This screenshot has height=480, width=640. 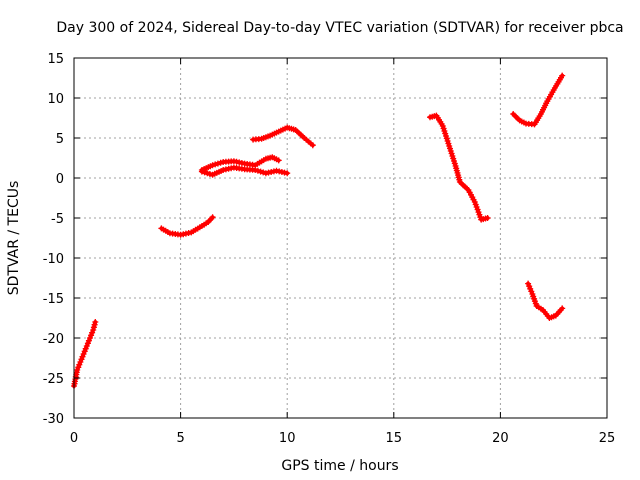 What do you see at coordinates (339, 466) in the screenshot?
I see `x-axis-label: GPS time / hours` at bounding box center [339, 466].